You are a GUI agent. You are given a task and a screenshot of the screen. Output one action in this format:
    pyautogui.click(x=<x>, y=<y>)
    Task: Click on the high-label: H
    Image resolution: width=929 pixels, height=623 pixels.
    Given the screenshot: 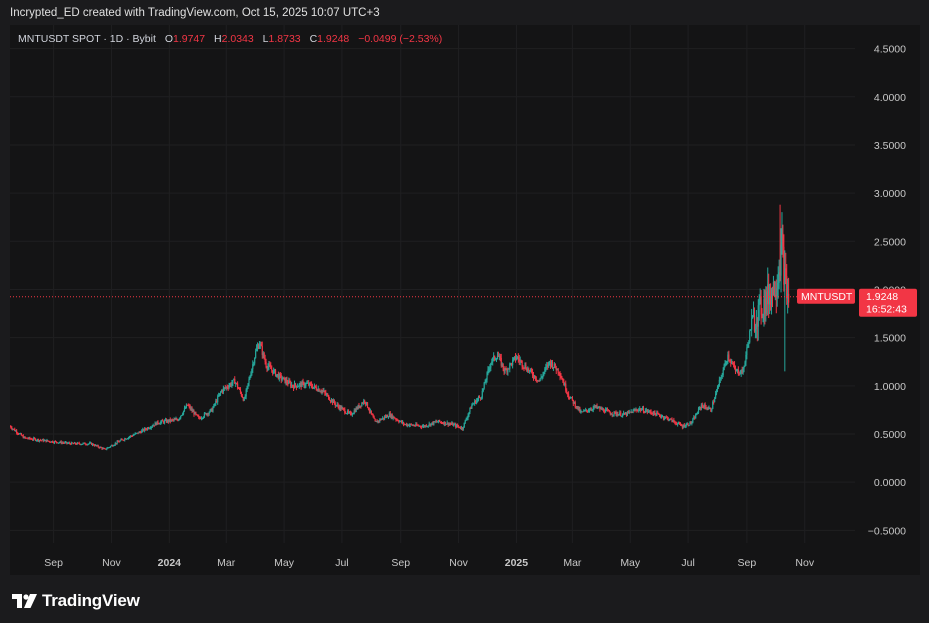 What is the action you would take?
    pyautogui.click(x=218, y=39)
    